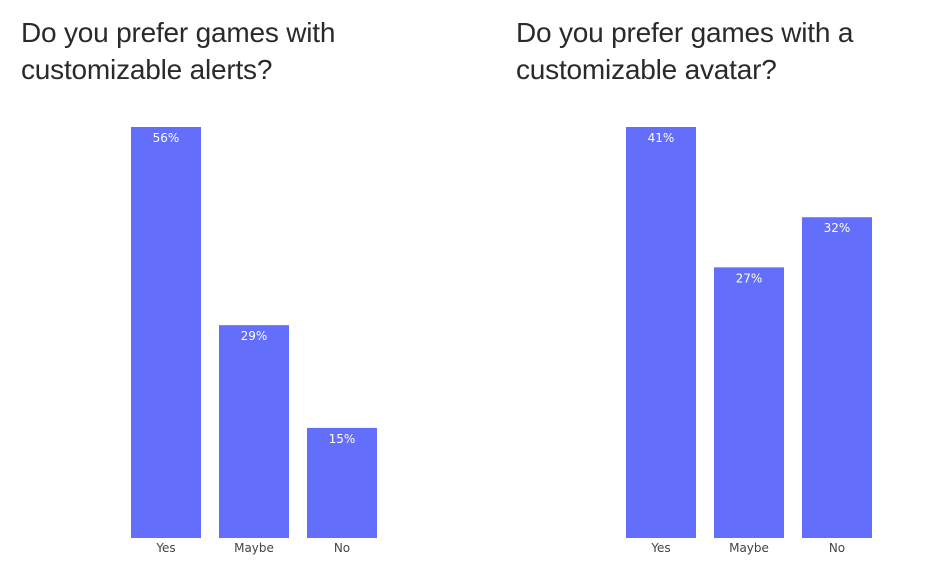  What do you see at coordinates (749, 278) in the screenshot?
I see `bar-value-label: 27%` at bounding box center [749, 278].